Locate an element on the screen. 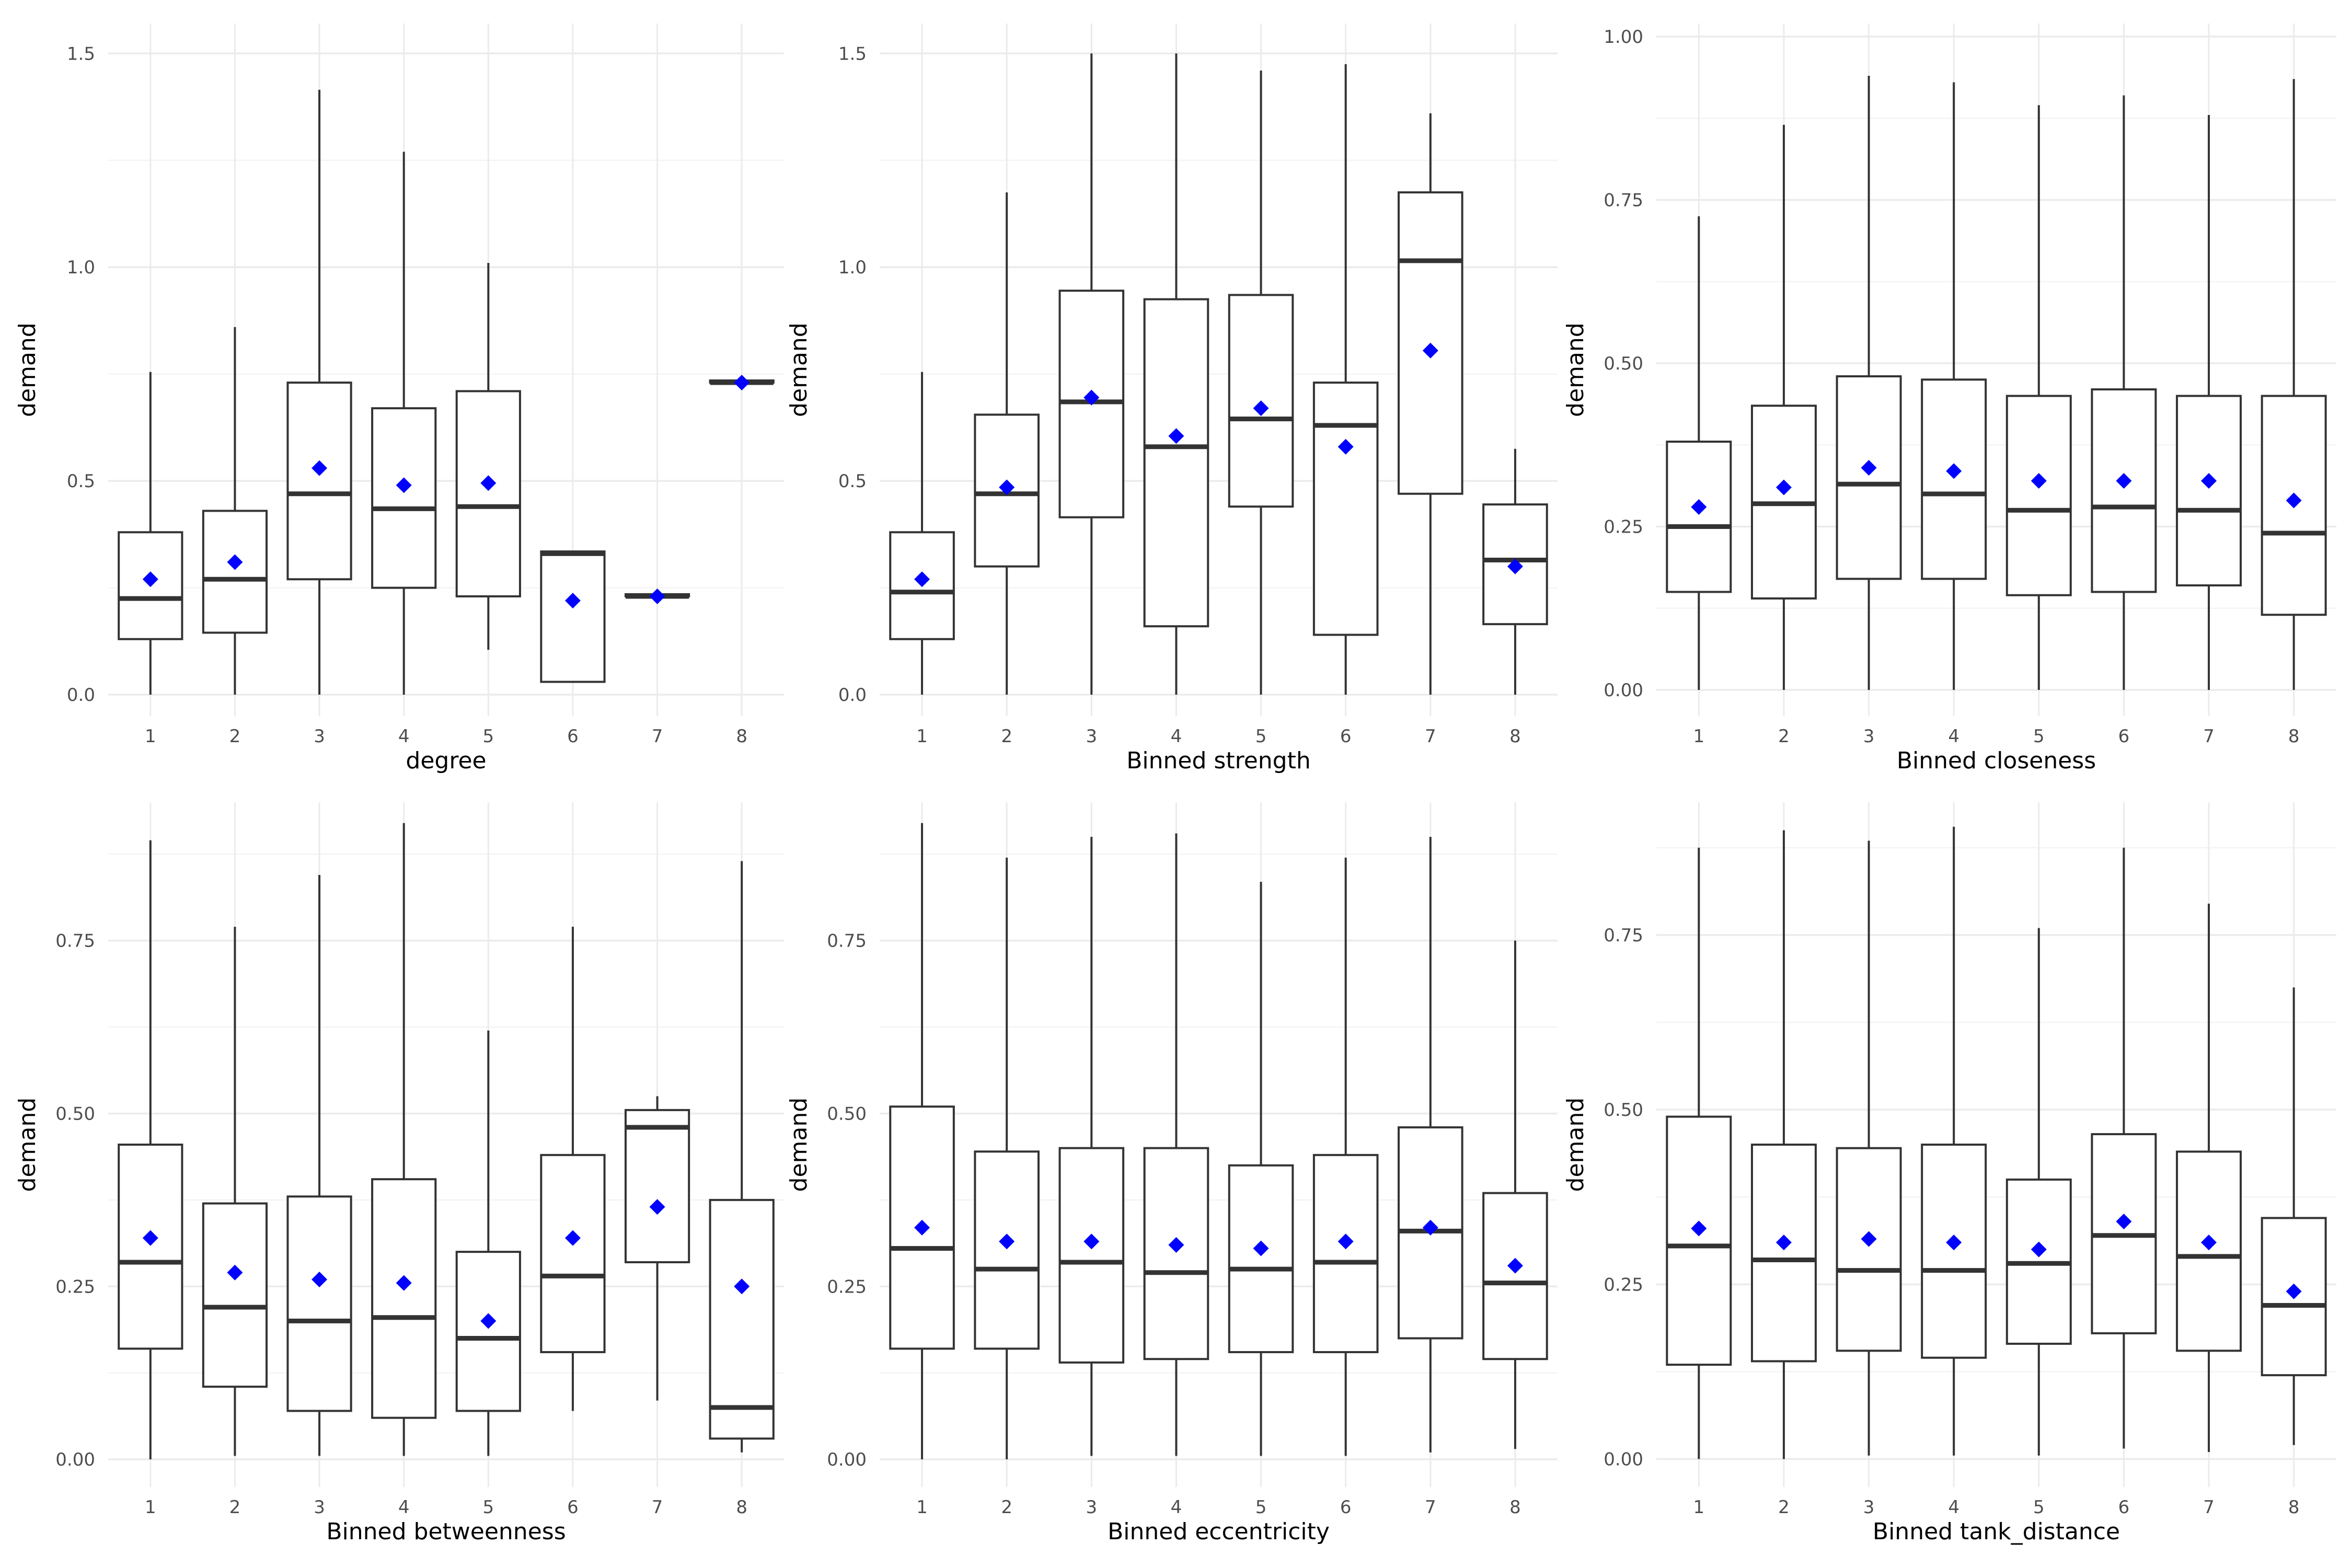 This screenshot has width=2352, height=1568. y-tick-label: 1.5 is located at coordinates (81, 53).